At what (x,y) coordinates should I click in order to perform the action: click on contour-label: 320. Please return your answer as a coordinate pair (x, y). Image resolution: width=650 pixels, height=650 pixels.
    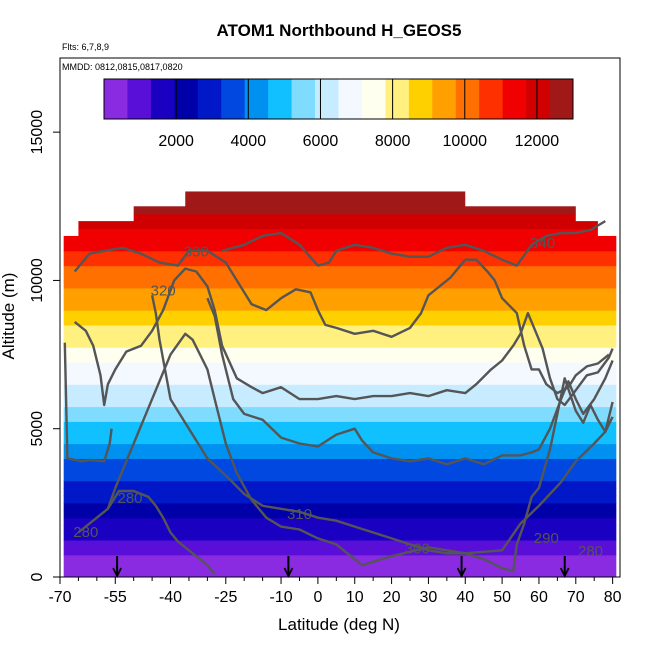
    Looking at the image, I should click on (163, 290).